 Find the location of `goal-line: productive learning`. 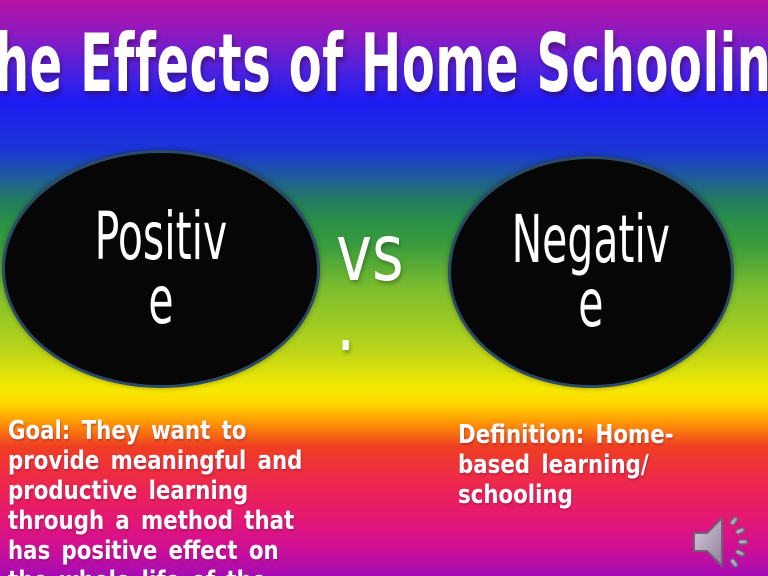

goal-line: productive learning is located at coordinates (128, 491).